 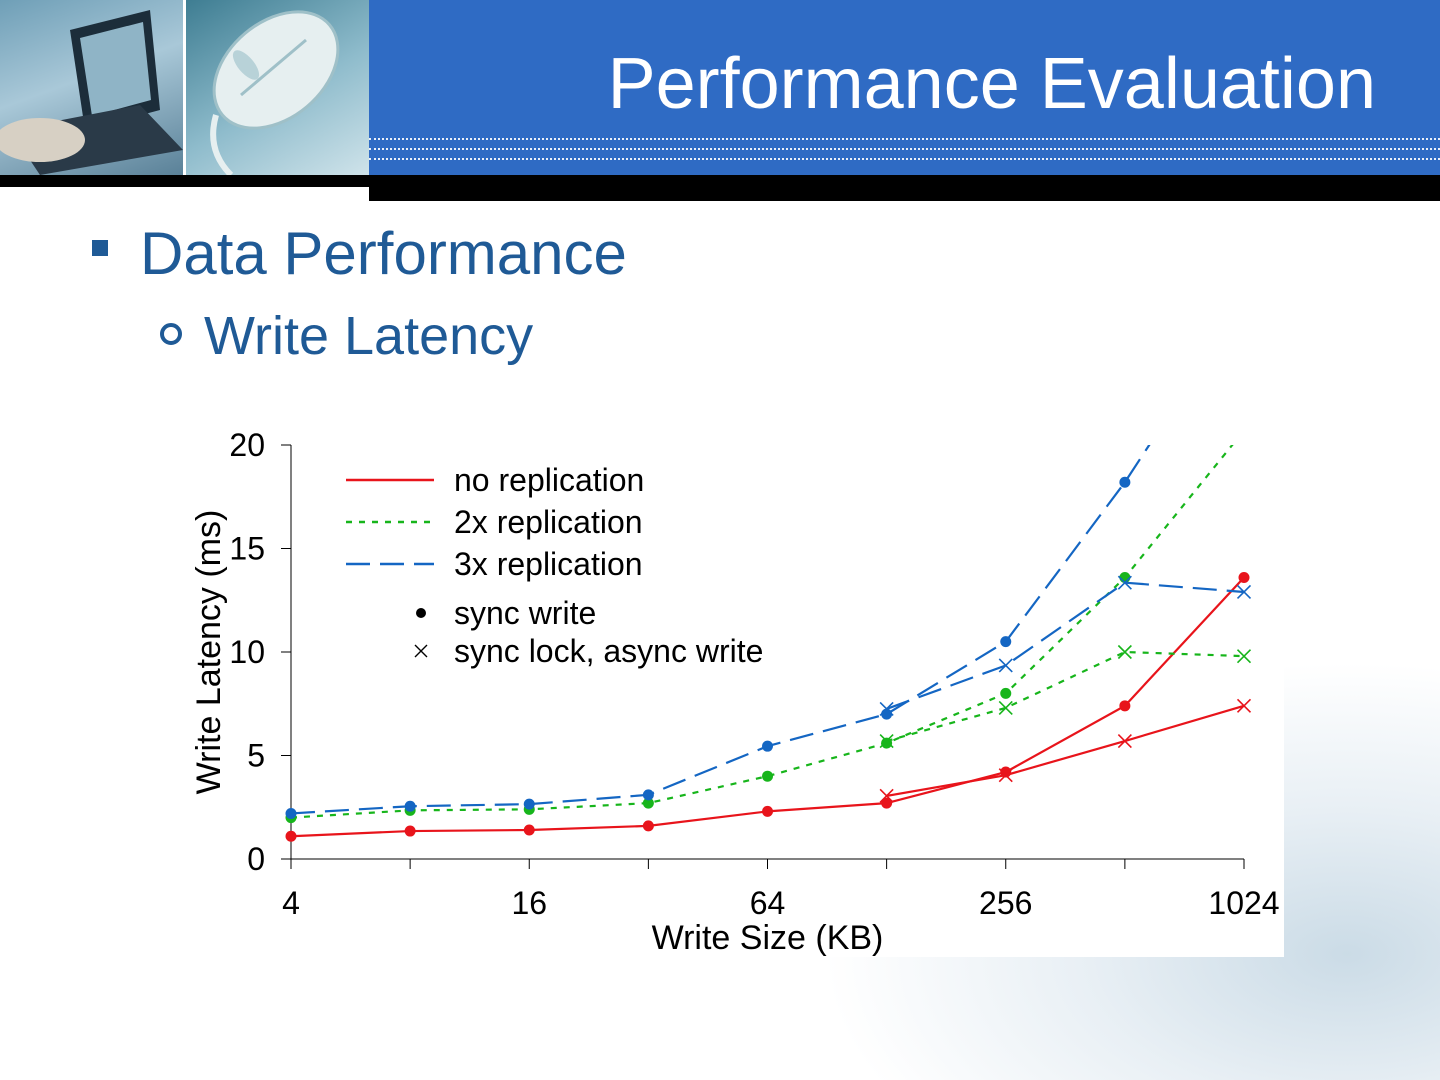 I want to click on x-tick-label: 1024, so click(x=1243, y=903).